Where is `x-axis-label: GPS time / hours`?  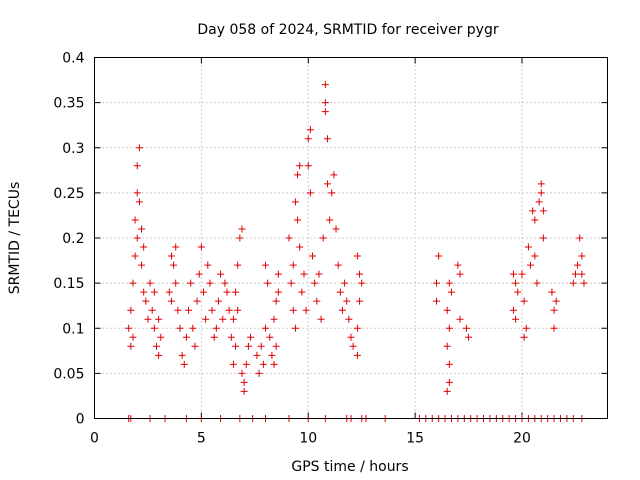
x-axis-label: GPS time / hours is located at coordinates (349, 467).